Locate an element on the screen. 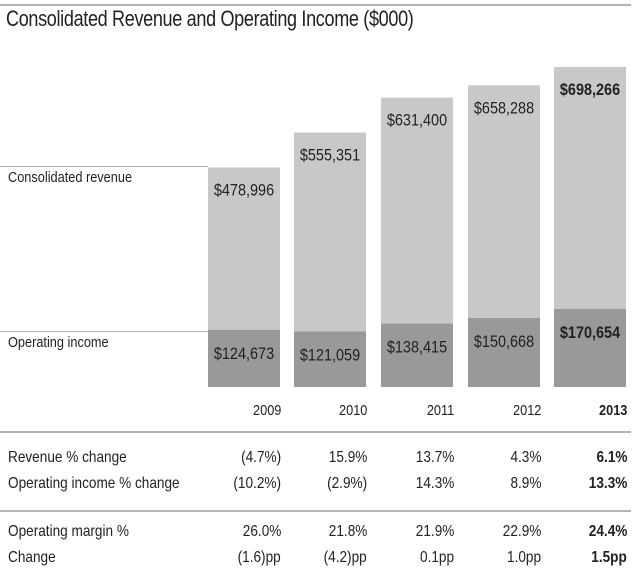 The image size is (639, 572). revenue-bar-2011 is located at coordinates (417, 210).